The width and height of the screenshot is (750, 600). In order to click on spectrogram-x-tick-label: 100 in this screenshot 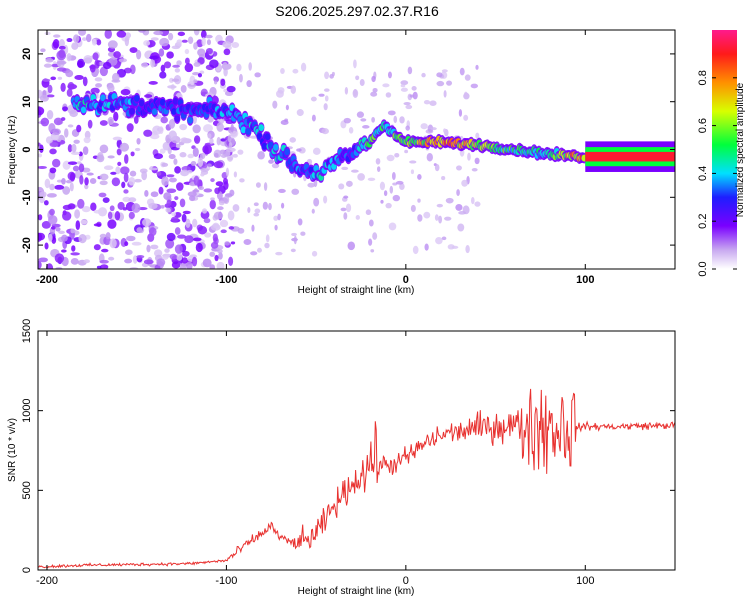, I will do `click(585, 280)`.